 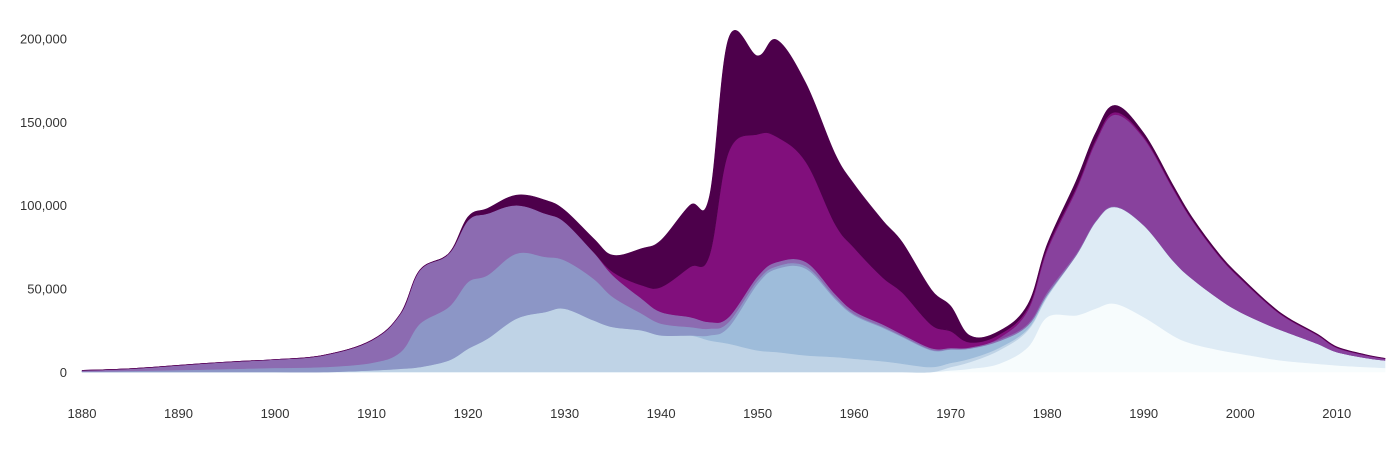 I want to click on x-tick-label: 1960, so click(x=854, y=413).